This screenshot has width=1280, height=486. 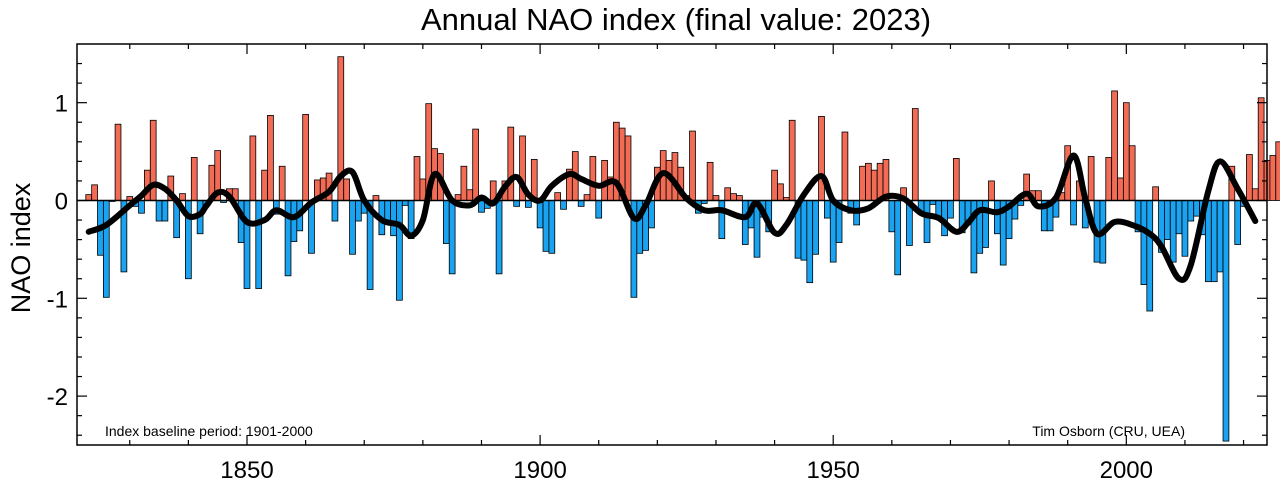 I want to click on bar-2007, so click(x=1167, y=220).